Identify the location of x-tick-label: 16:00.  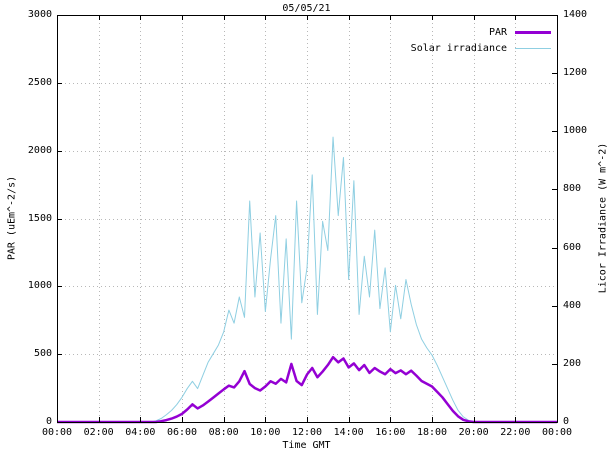
(390, 432).